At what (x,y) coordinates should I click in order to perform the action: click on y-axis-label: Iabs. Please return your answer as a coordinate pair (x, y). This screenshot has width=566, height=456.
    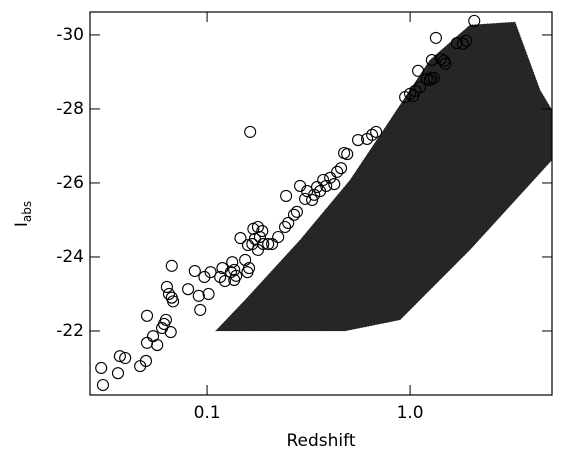
    Looking at the image, I should click on (23, 214).